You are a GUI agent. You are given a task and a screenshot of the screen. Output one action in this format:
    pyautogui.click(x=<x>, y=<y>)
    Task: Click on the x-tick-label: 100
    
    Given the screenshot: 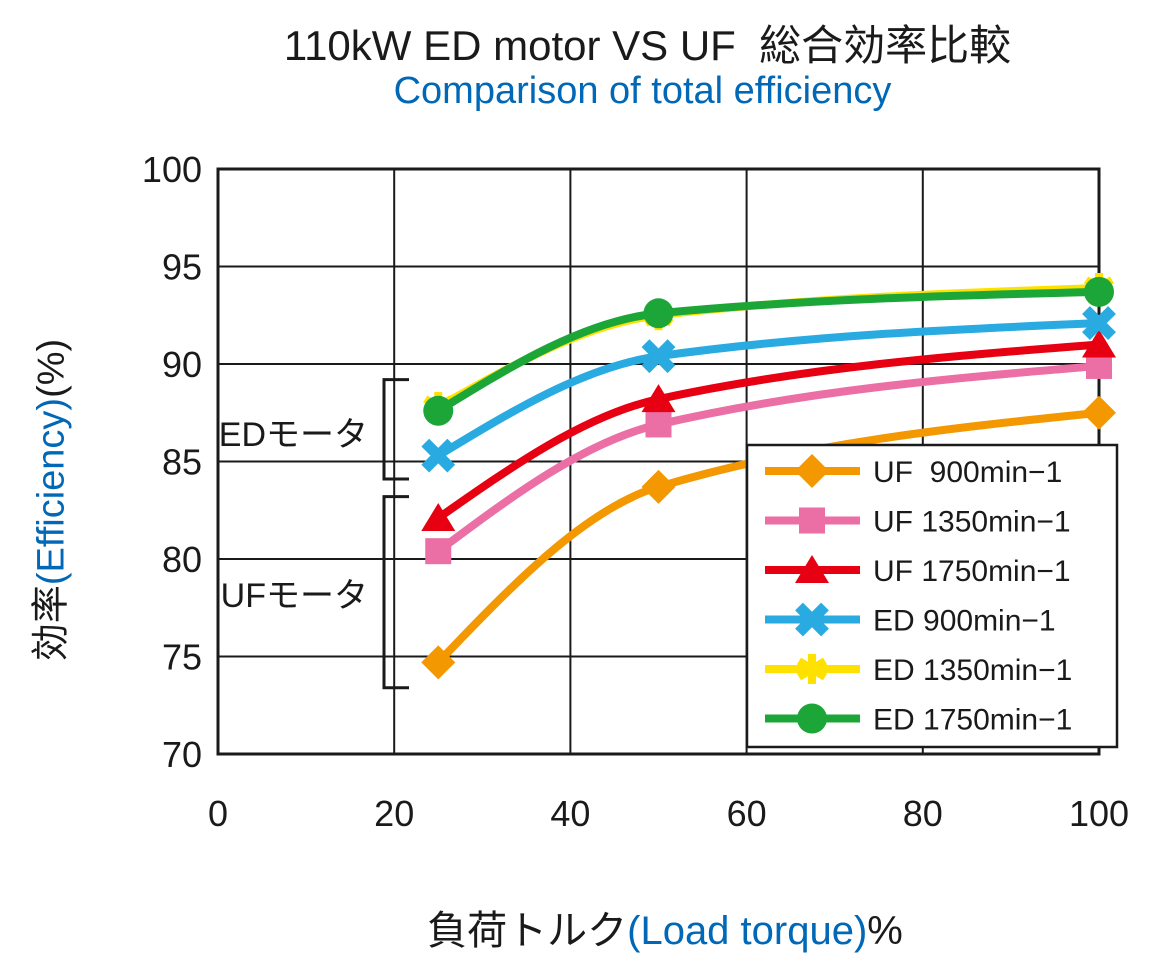 What is the action you would take?
    pyautogui.click(x=1099, y=813)
    